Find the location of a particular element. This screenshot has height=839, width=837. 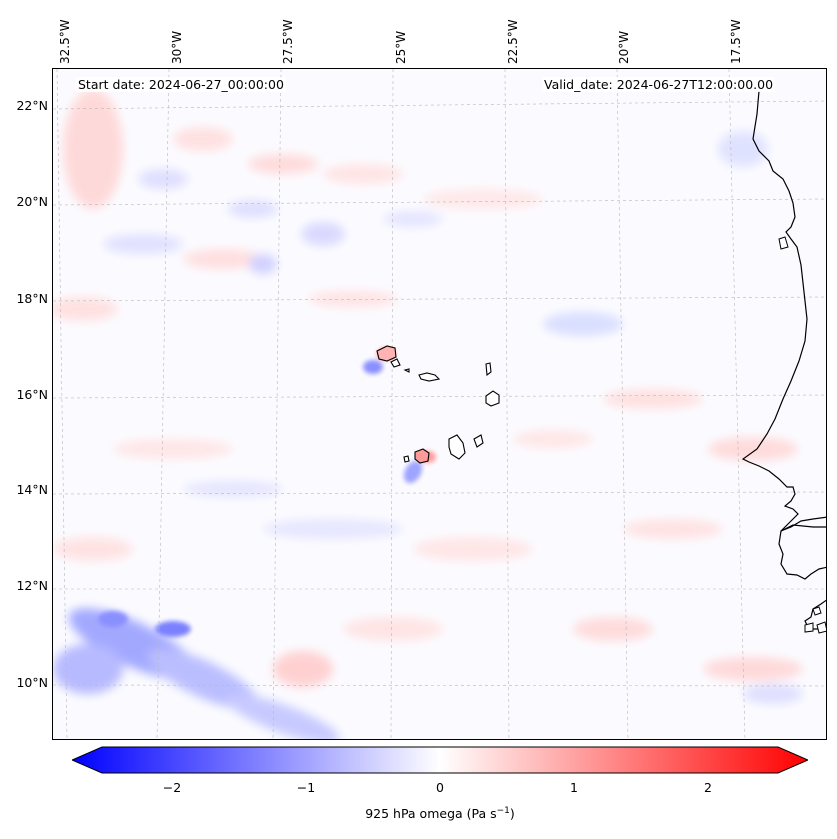

lat-tick-16n: 16°N is located at coordinates (32, 394).